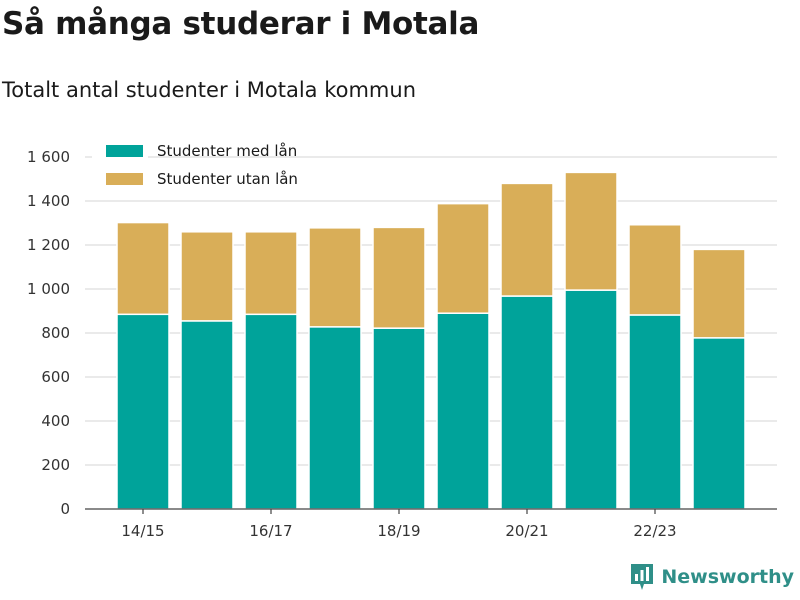 This screenshot has width=800, height=600. I want to click on y-tick-label: 400, so click(55, 421).